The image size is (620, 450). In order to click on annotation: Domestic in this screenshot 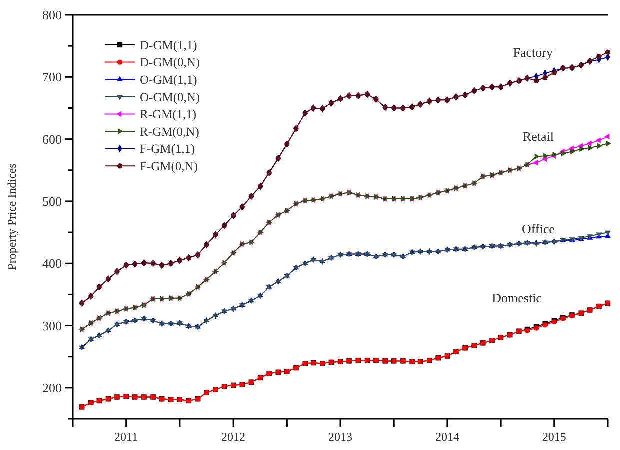, I will do `click(517, 298)`.